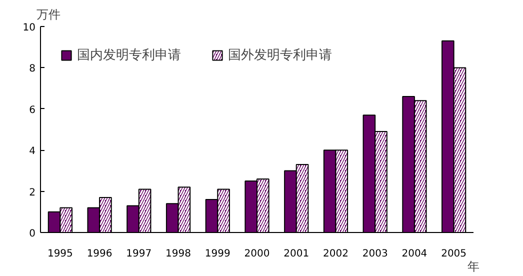  Describe the element at coordinates (32, 152) in the screenshot. I see `y-tick-label: 4` at that location.